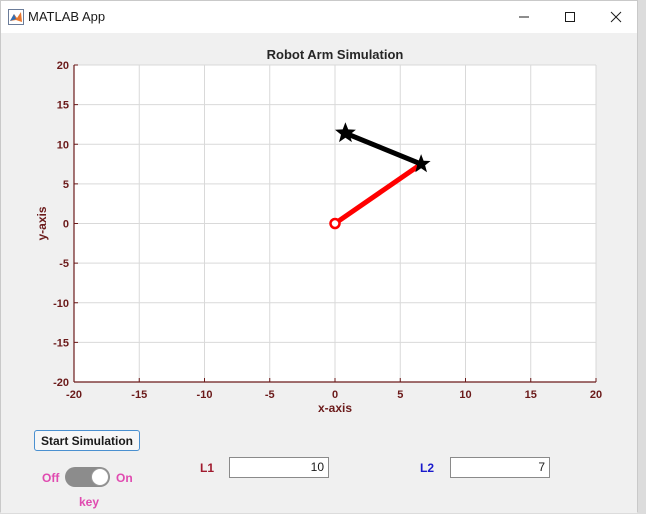  Describe the element at coordinates (42, 223) in the screenshot. I see `y-axis-label: y-axis` at that location.